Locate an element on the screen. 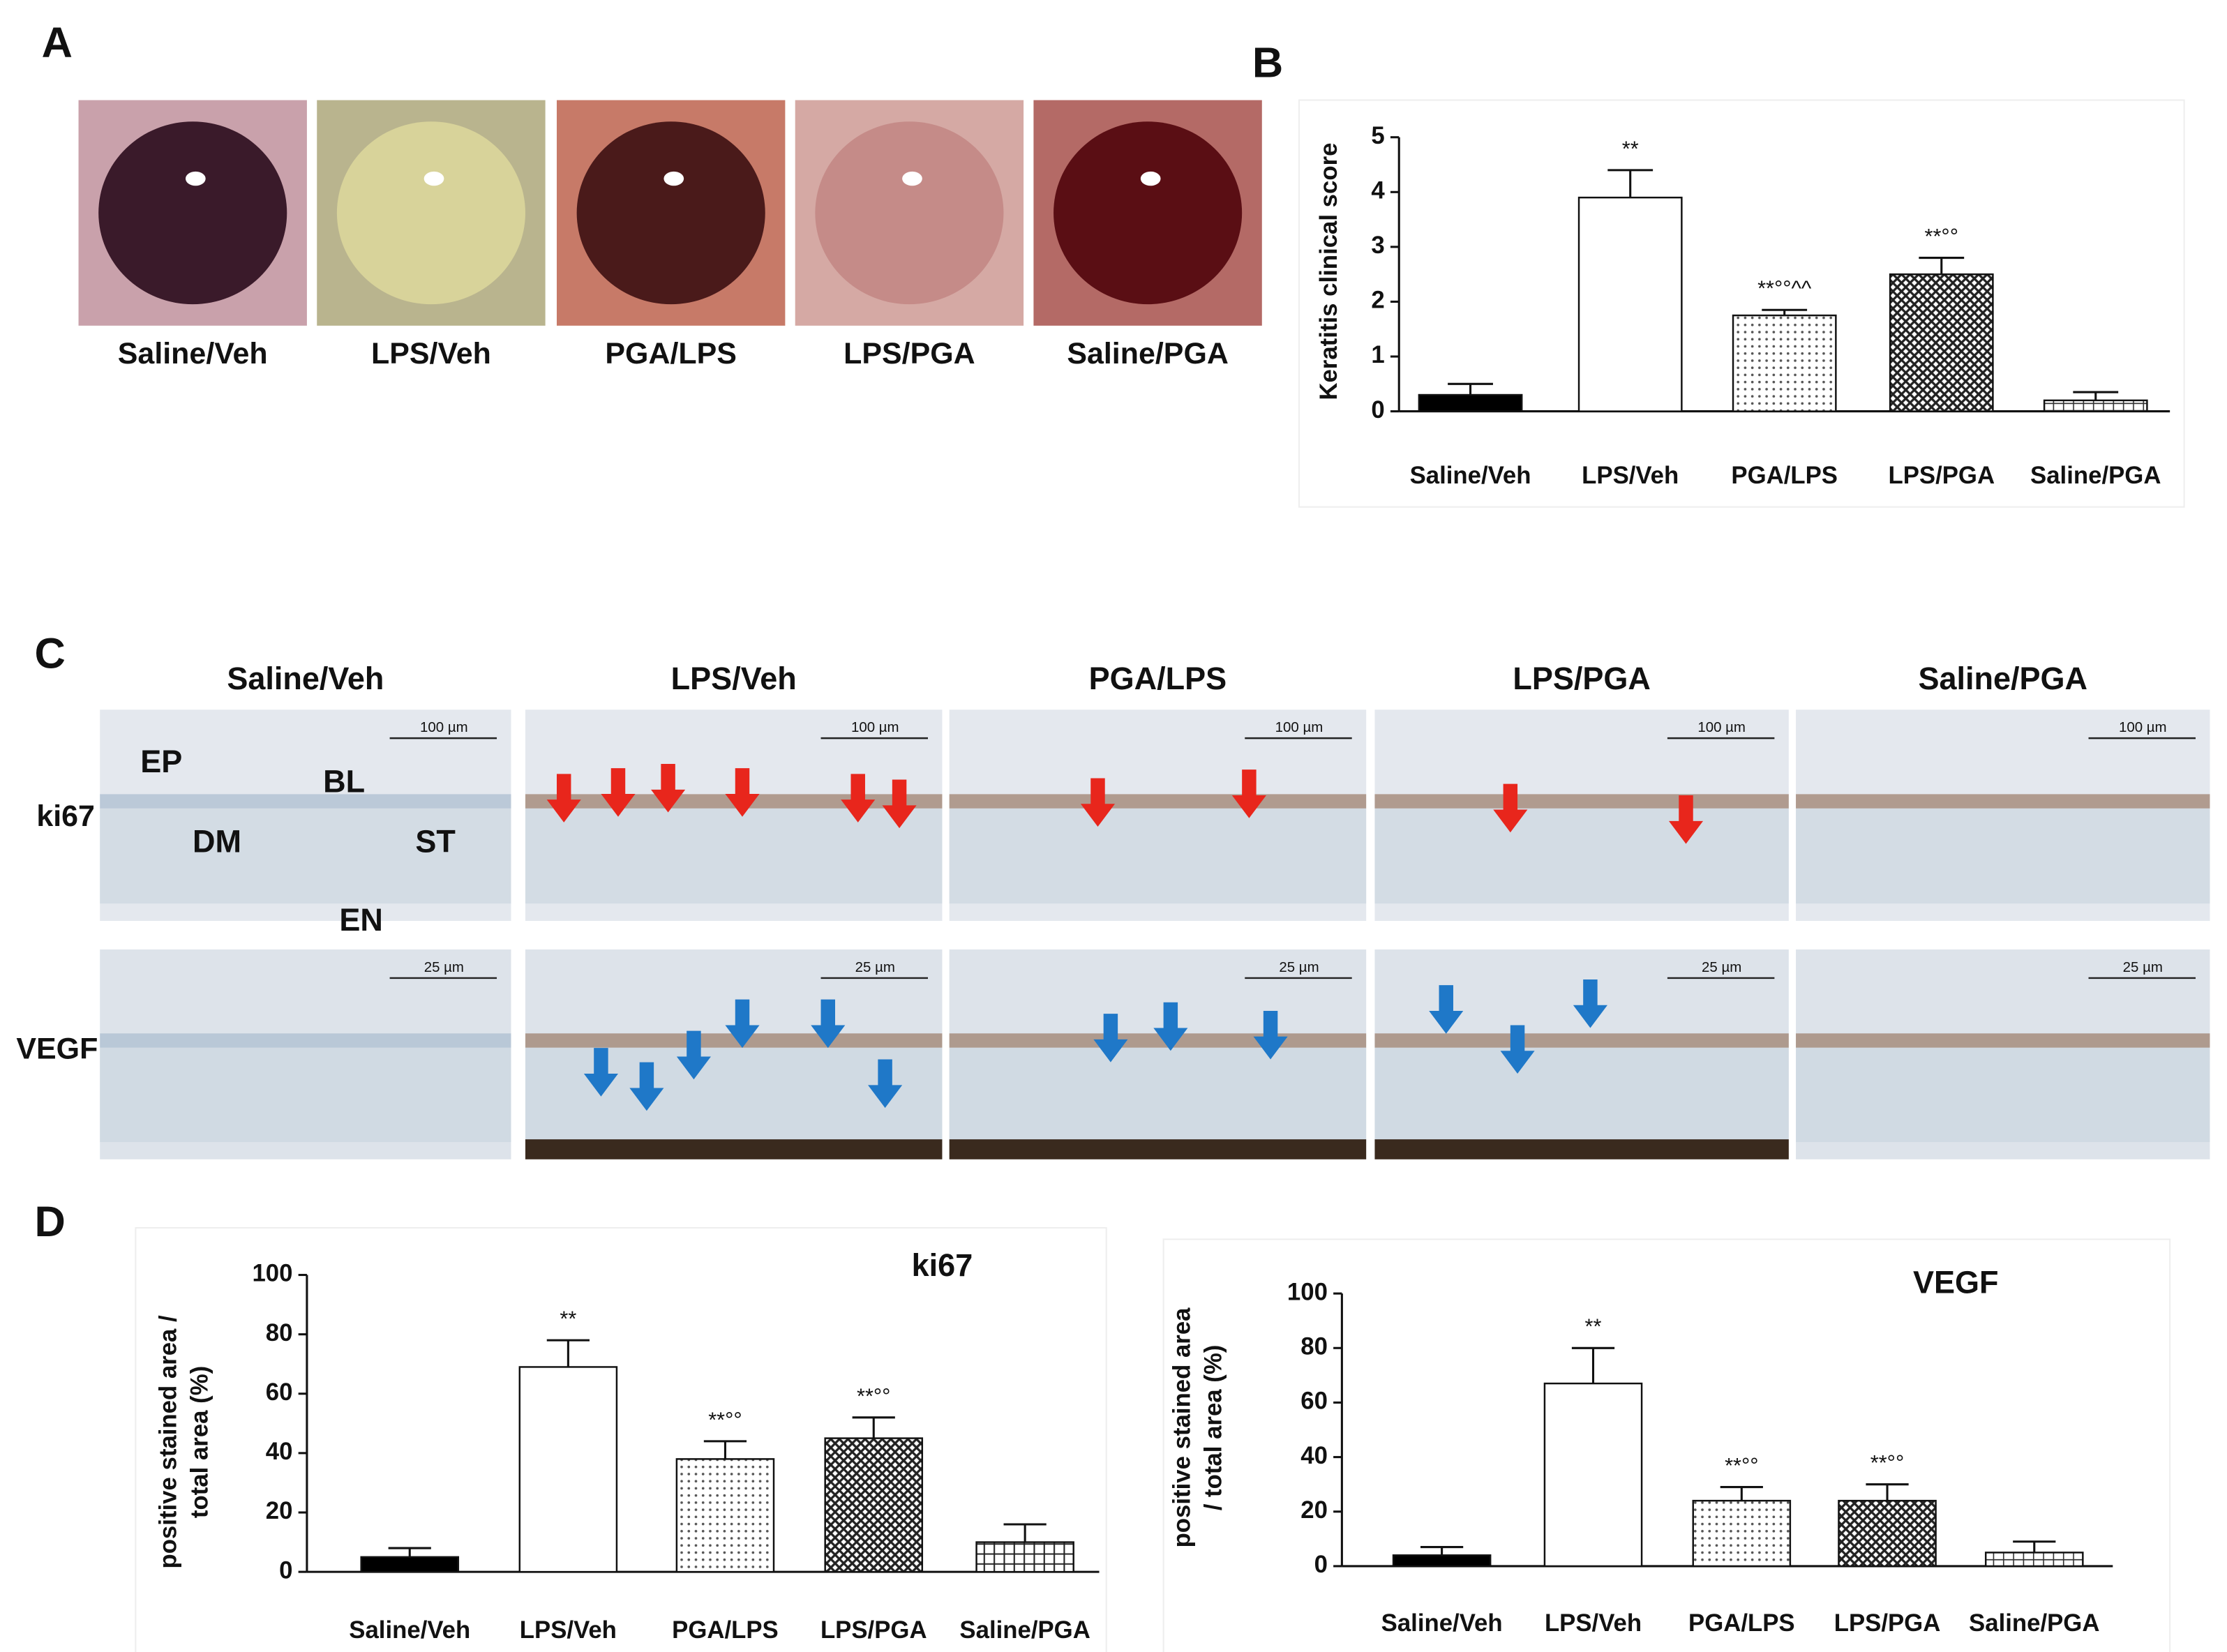 The image size is (2227, 1652). column-header: LPS/Veh is located at coordinates (734, 678).